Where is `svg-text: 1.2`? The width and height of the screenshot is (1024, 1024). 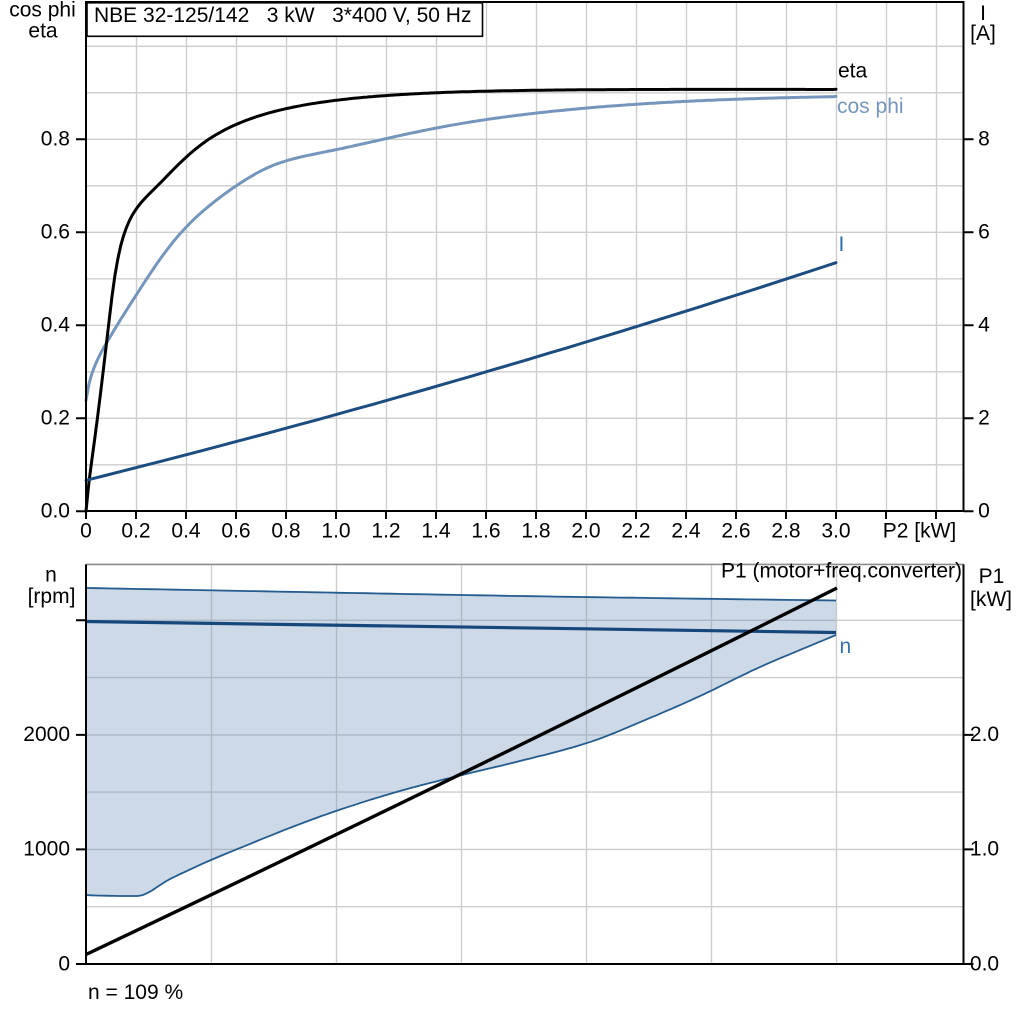
svg-text: 1.2 is located at coordinates (385, 531).